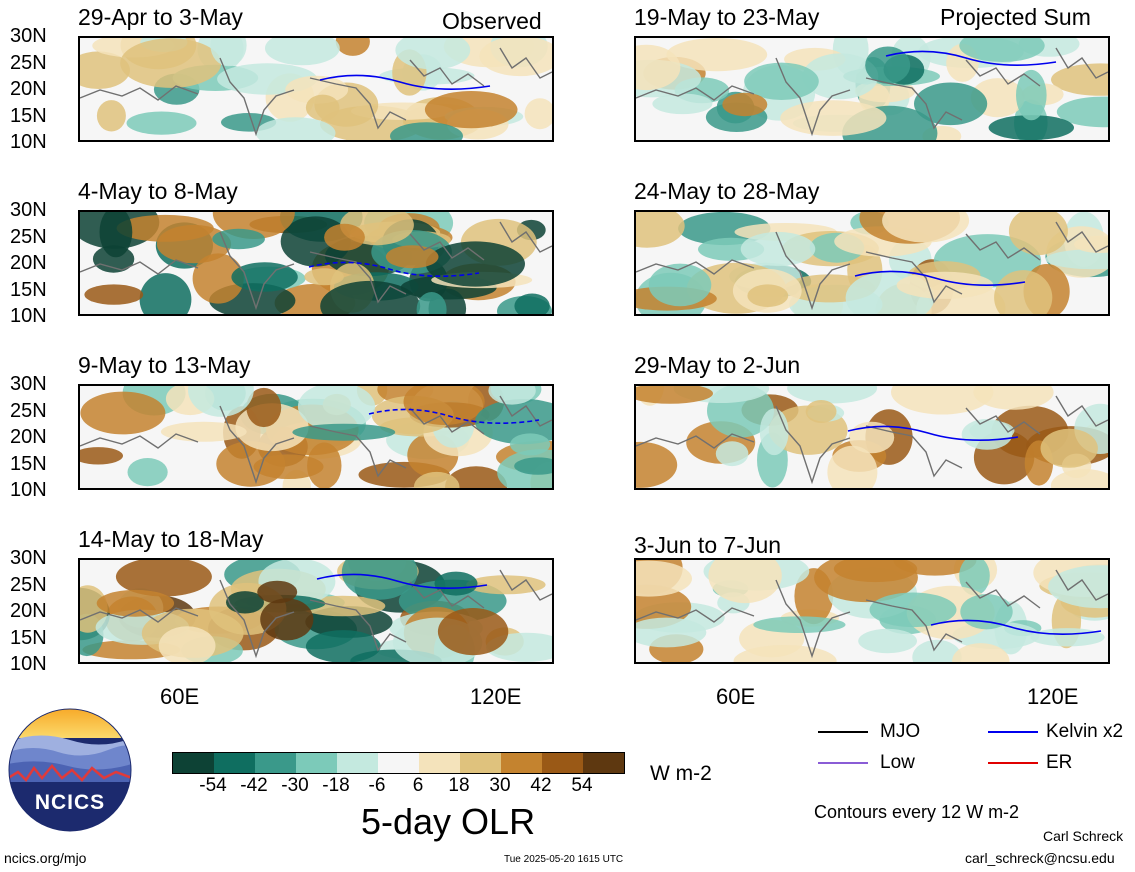  Describe the element at coordinates (1059, 762) in the screenshot. I see `legend-label-er: ER` at that location.